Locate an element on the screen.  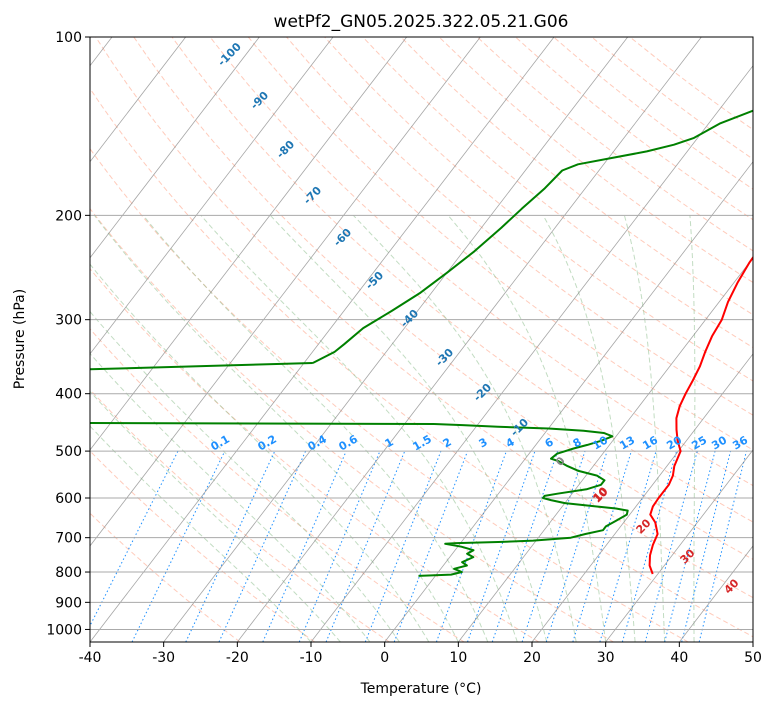
y-tick-label: 900 is located at coordinates (68, 603).